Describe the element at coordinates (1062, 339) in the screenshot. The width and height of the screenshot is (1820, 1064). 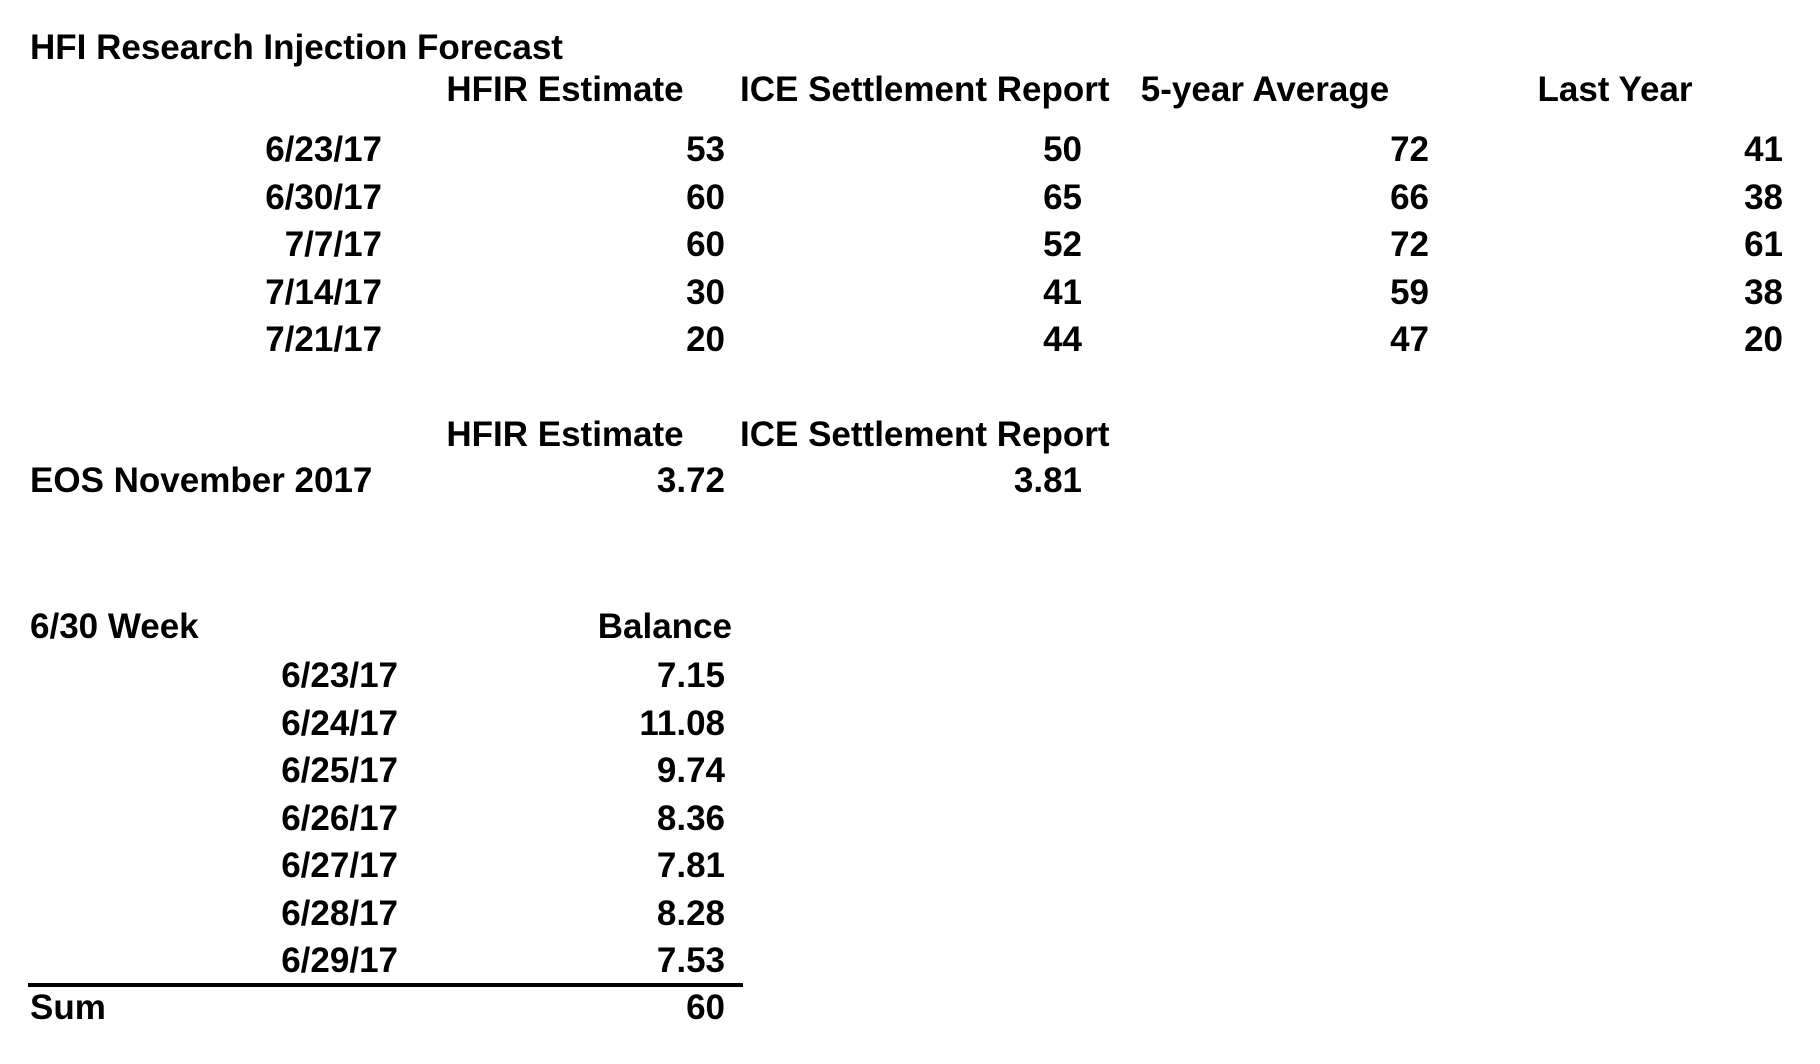
I see `ice-settlement-cell: 44` at that location.